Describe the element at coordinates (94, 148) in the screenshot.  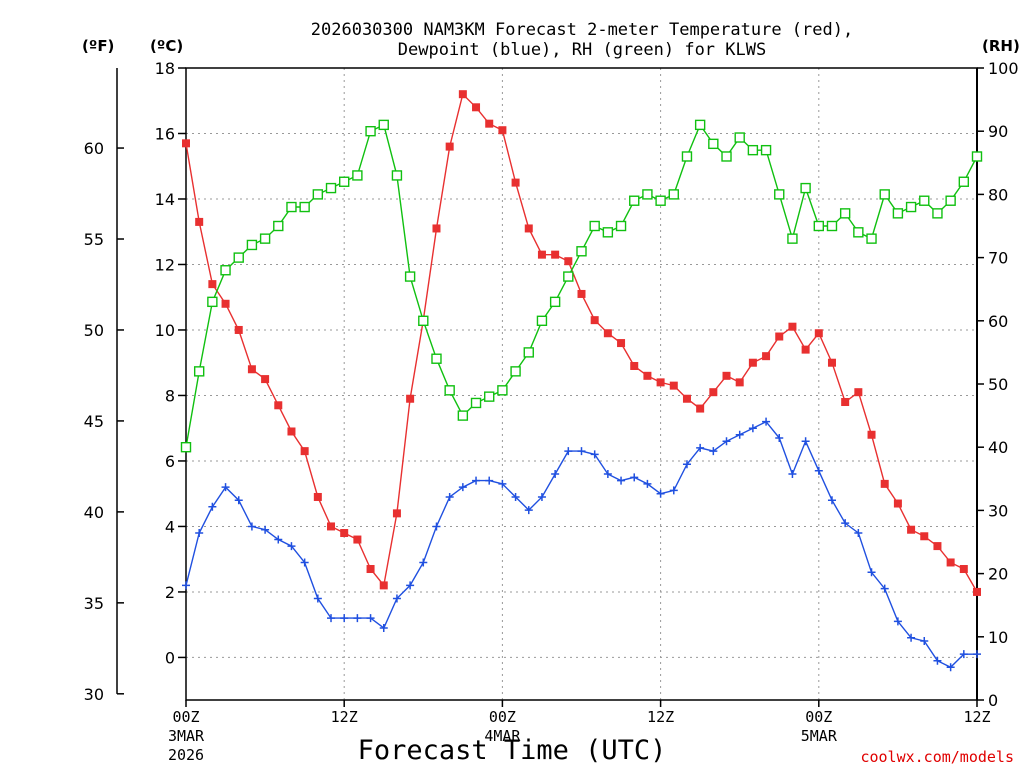
I see `fahrenheit-tick-label: 60` at that location.